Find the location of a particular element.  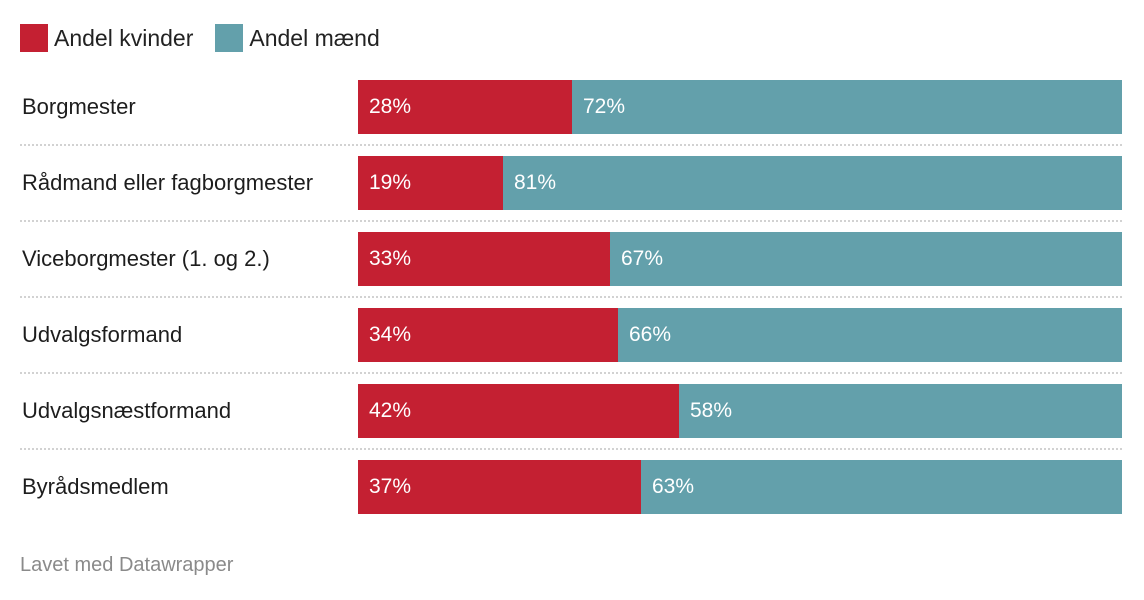

bar-row: Borgmester 28% 72% is located at coordinates (572, 118).